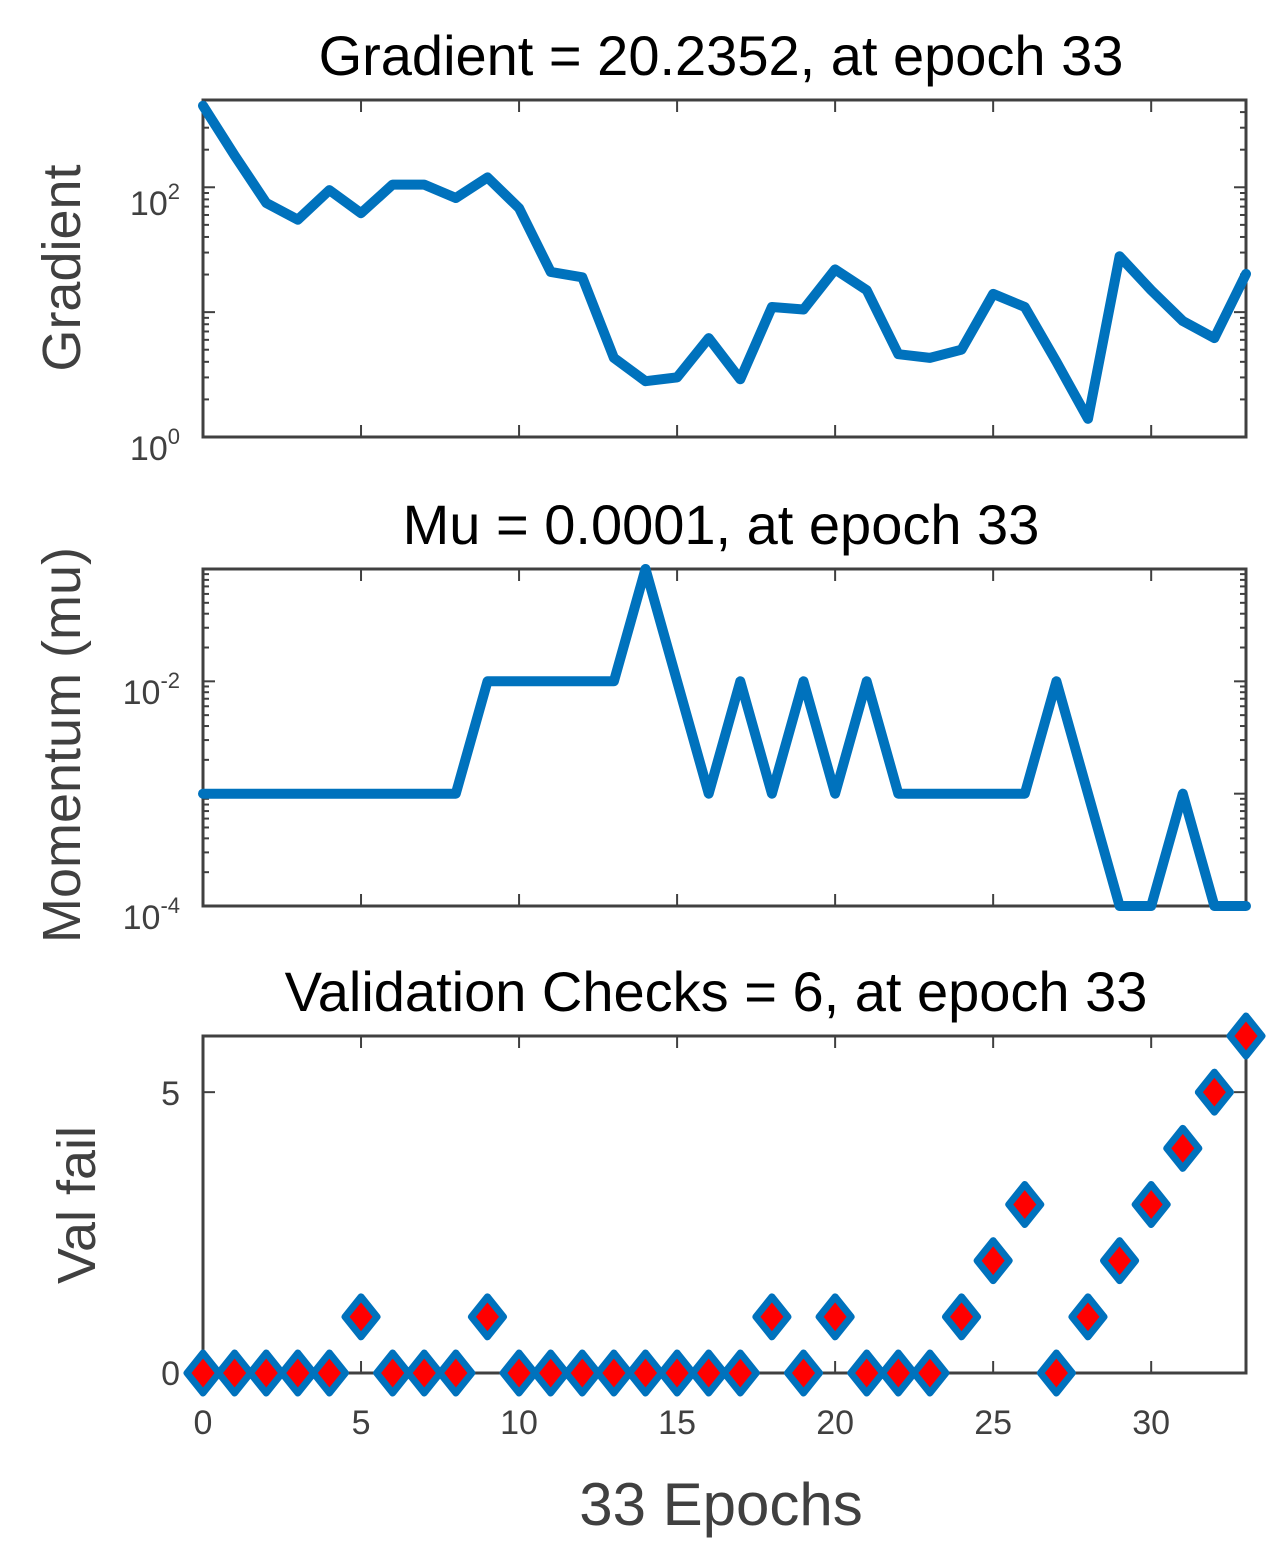 The width and height of the screenshot is (1288, 1560). I want to click on x-tick-label: 25, so click(993, 1423).